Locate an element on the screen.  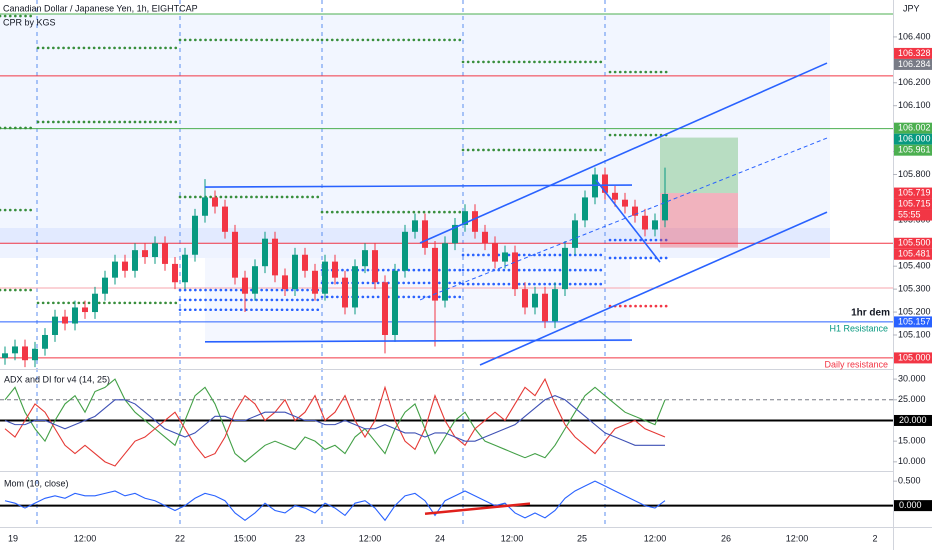
price-tag: 106.328 is located at coordinates (913, 53).